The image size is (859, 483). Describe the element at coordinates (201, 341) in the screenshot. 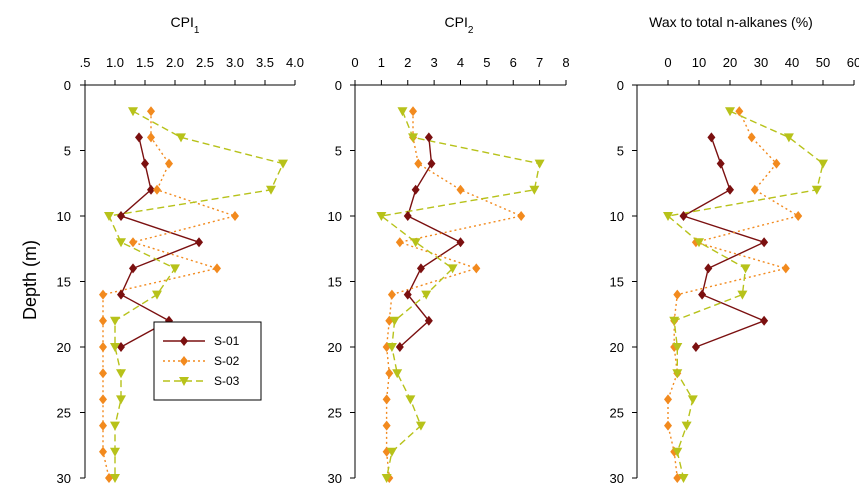

I see `legend-item-s-01: S-01` at that location.